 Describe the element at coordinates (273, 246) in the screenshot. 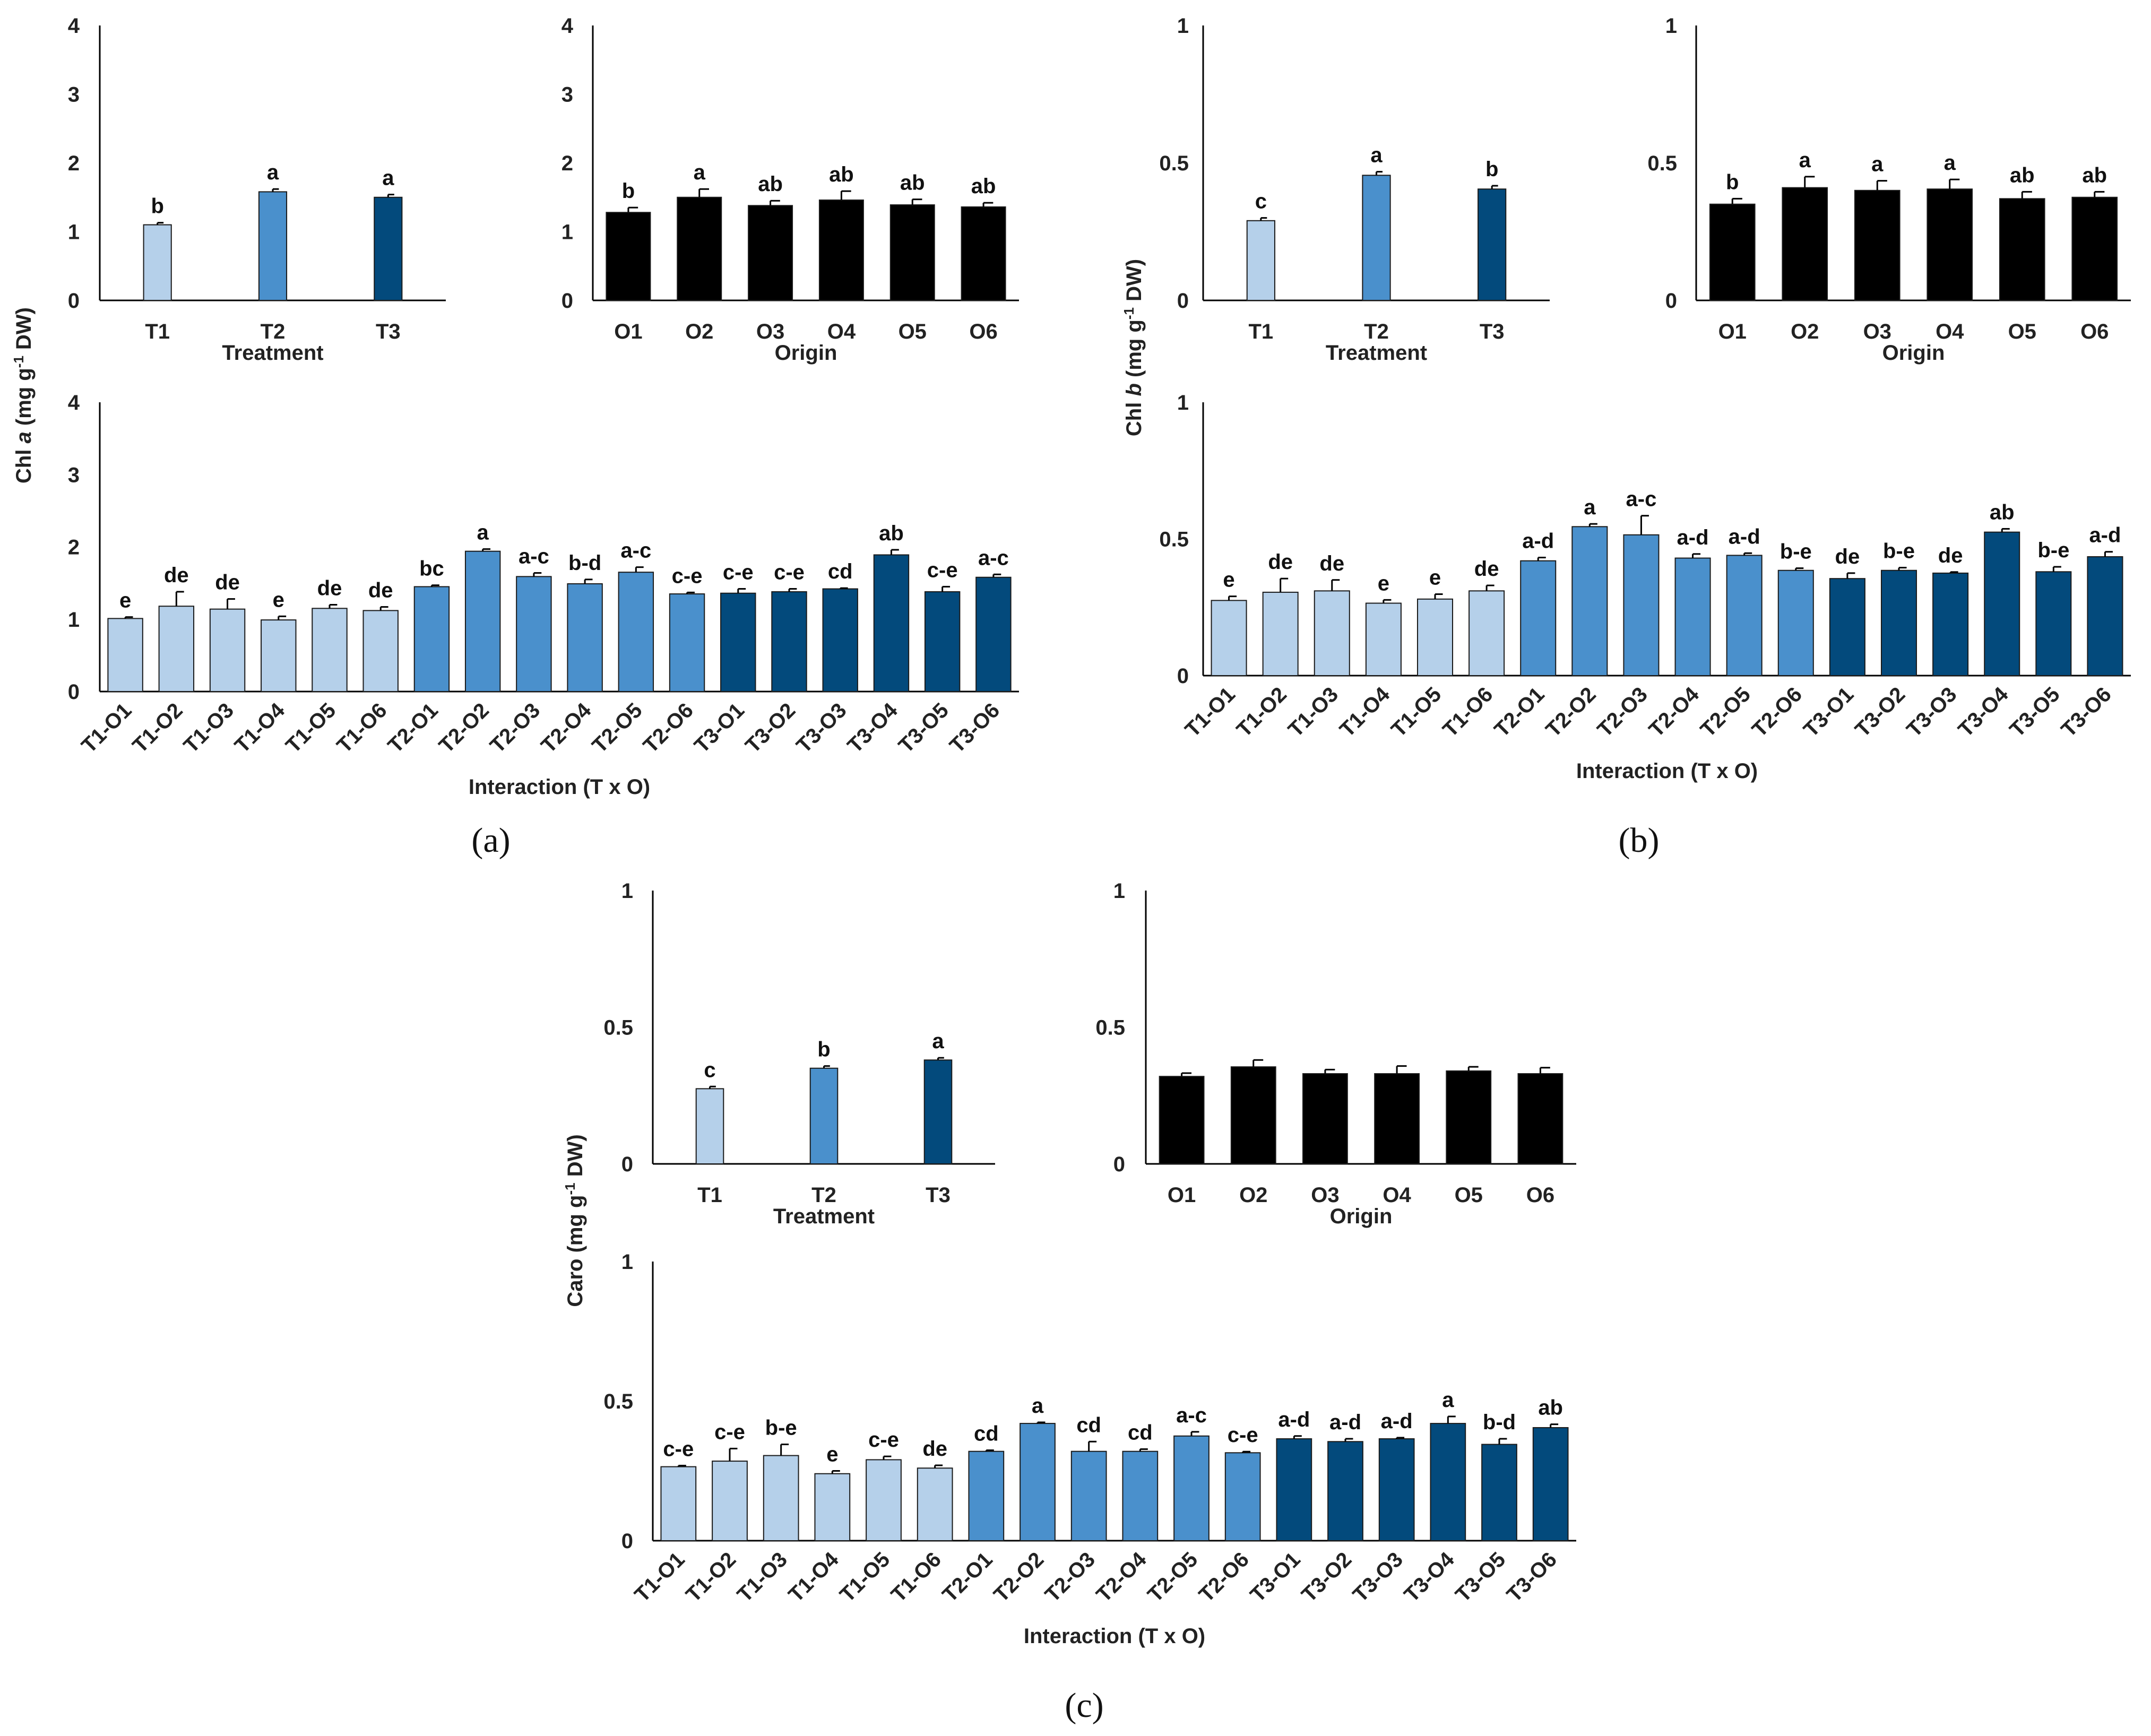

I see `a-treatment-bar` at that location.